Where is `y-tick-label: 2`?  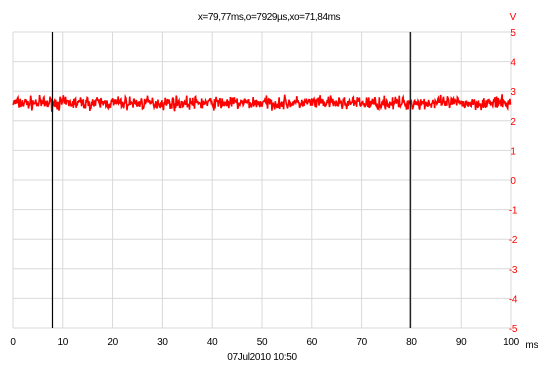 y-tick-label: 2 is located at coordinates (513, 122).